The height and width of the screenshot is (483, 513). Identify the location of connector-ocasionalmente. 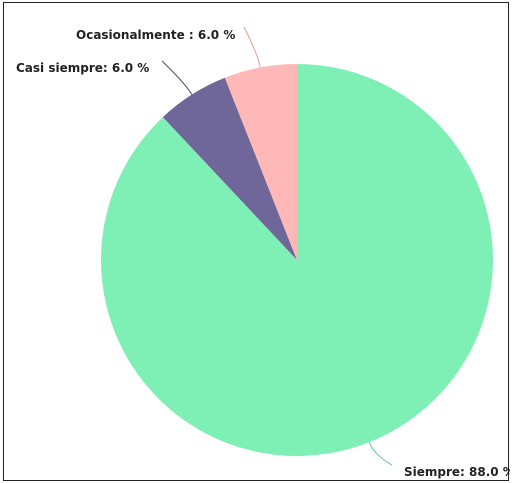
(252, 47).